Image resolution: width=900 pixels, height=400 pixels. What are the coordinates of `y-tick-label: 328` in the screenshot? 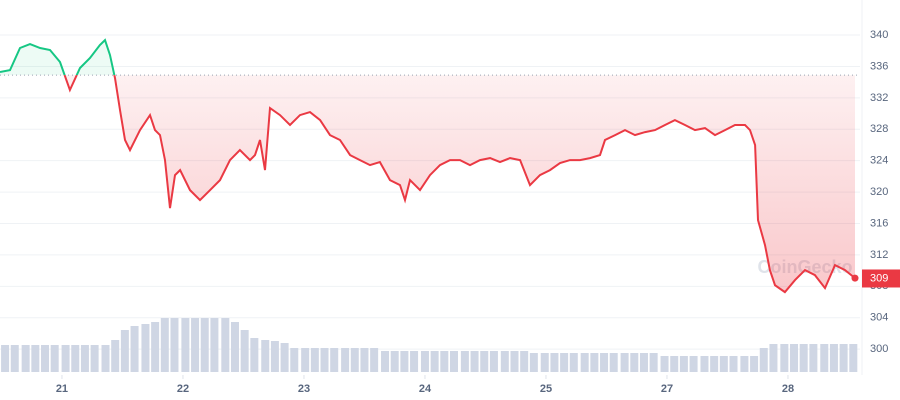 It's located at (879, 129).